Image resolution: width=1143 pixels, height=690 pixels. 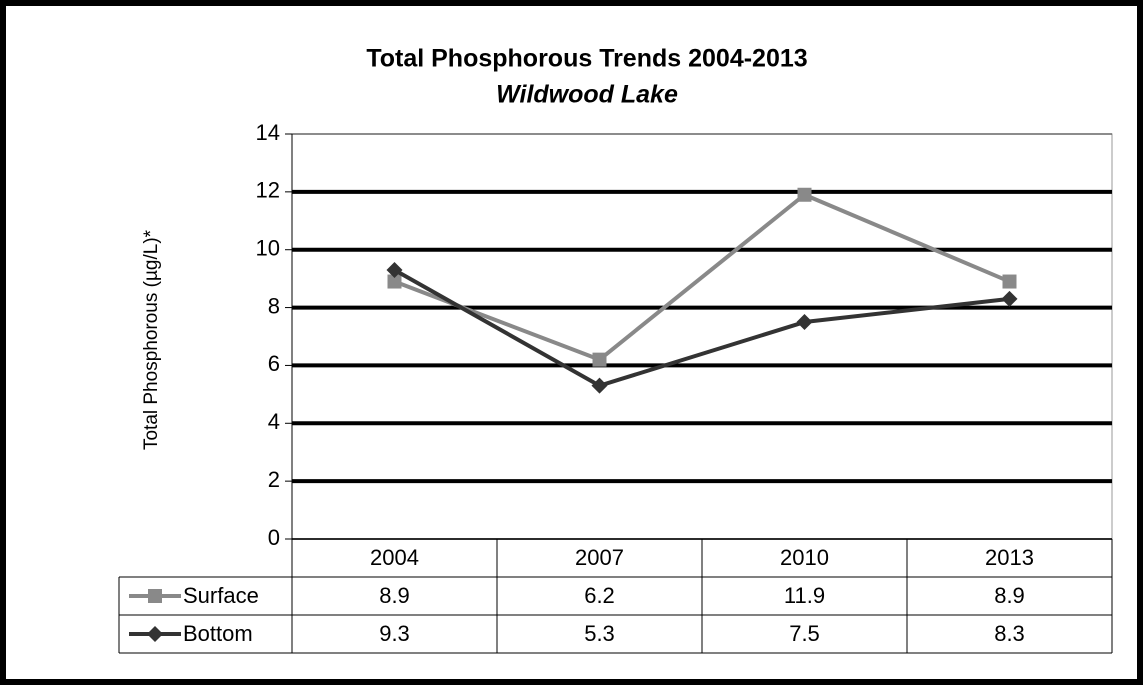 What do you see at coordinates (274, 421) in the screenshot?
I see `y-tick-label: 4` at bounding box center [274, 421].